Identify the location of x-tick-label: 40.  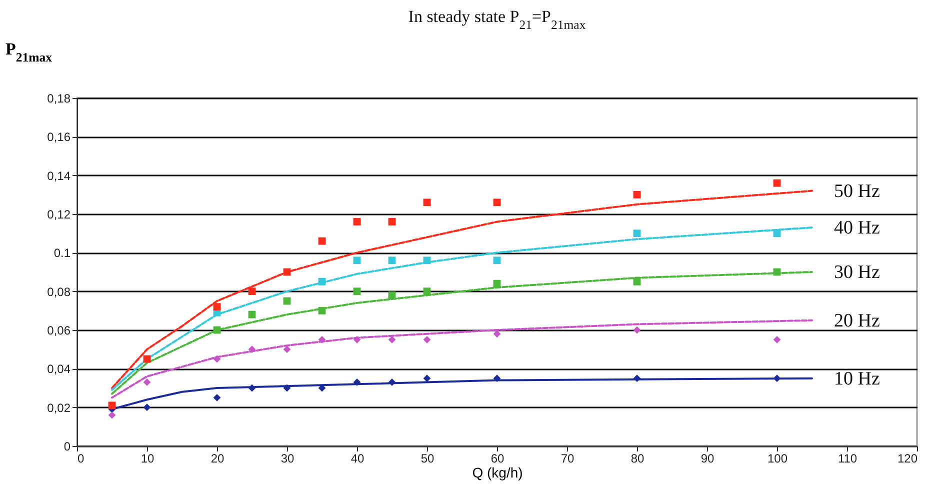
(357, 459).